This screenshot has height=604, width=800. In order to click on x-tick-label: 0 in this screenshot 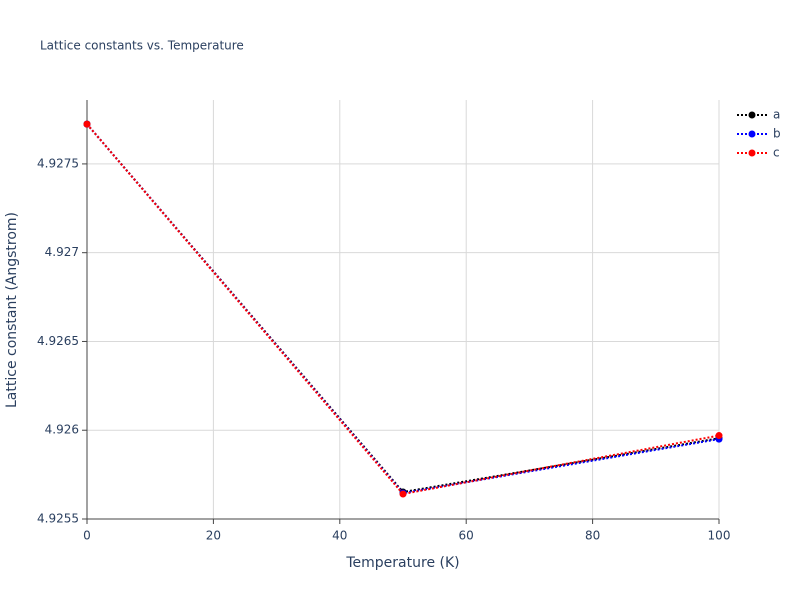, I will do `click(87, 536)`.